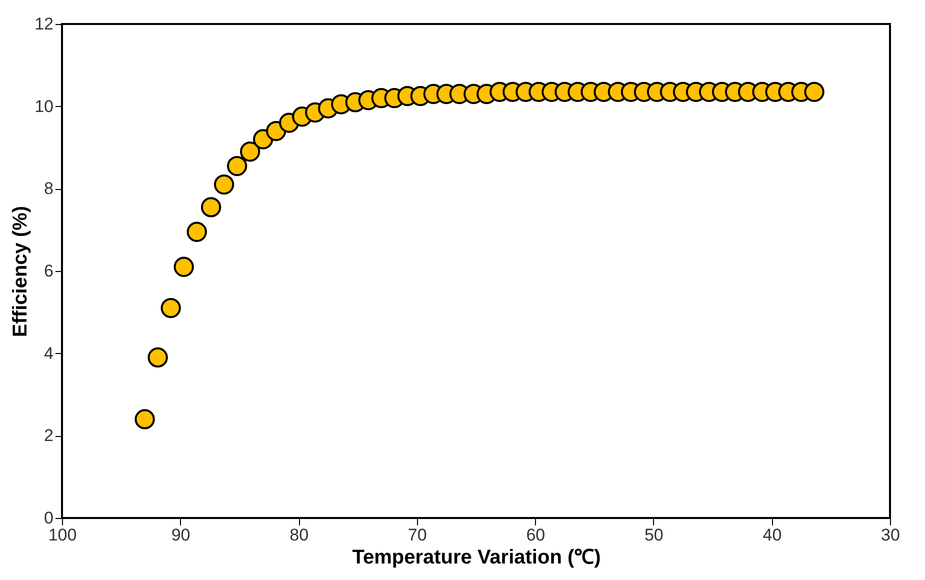  What do you see at coordinates (62, 535) in the screenshot?
I see `x-tick-label: 100` at bounding box center [62, 535].